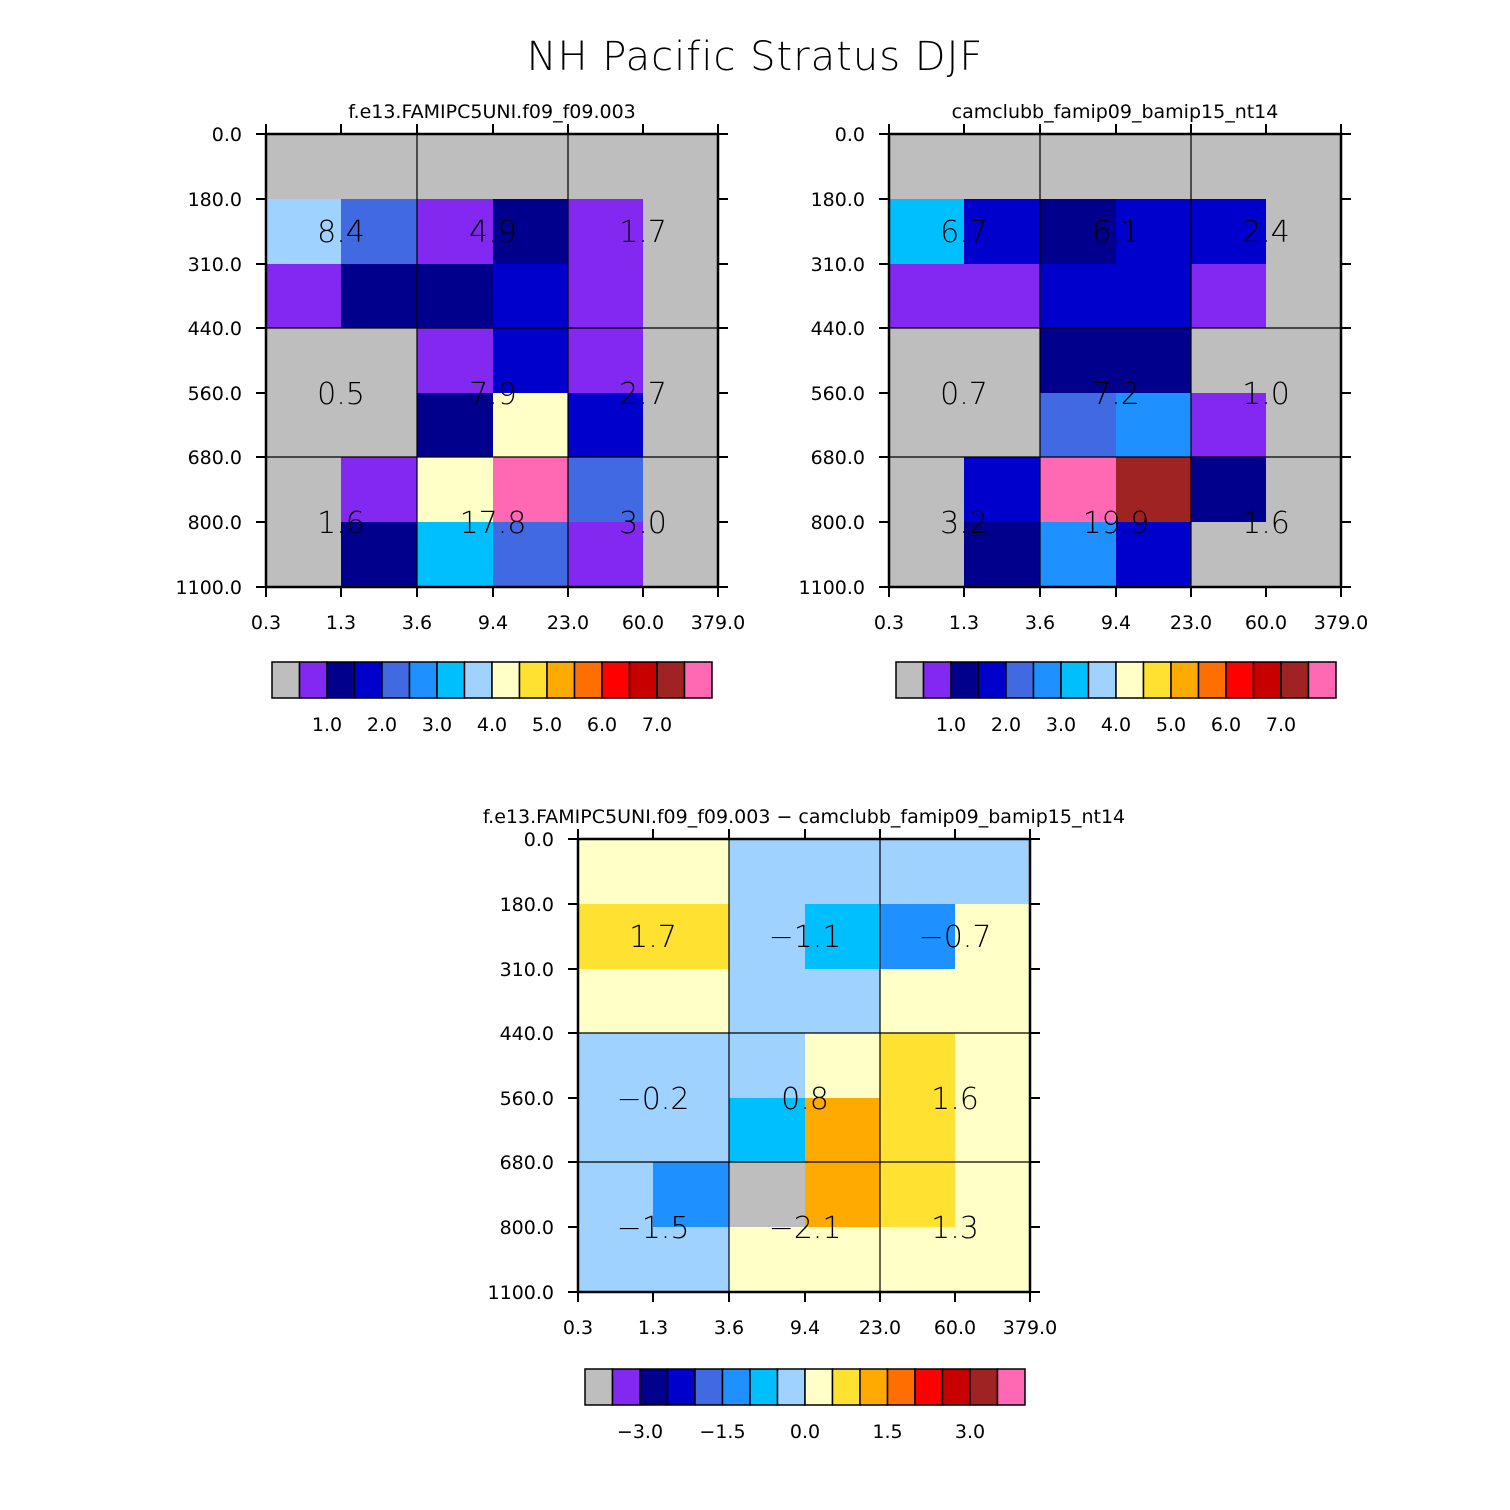 The image size is (1510, 1510). I want to click on box-value-label: 7.2, so click(1116, 394).